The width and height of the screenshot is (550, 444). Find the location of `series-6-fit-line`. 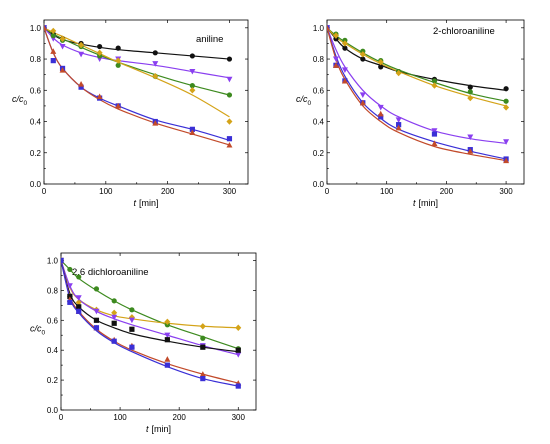

series-6-fit-line is located at coordinates (150, 323).